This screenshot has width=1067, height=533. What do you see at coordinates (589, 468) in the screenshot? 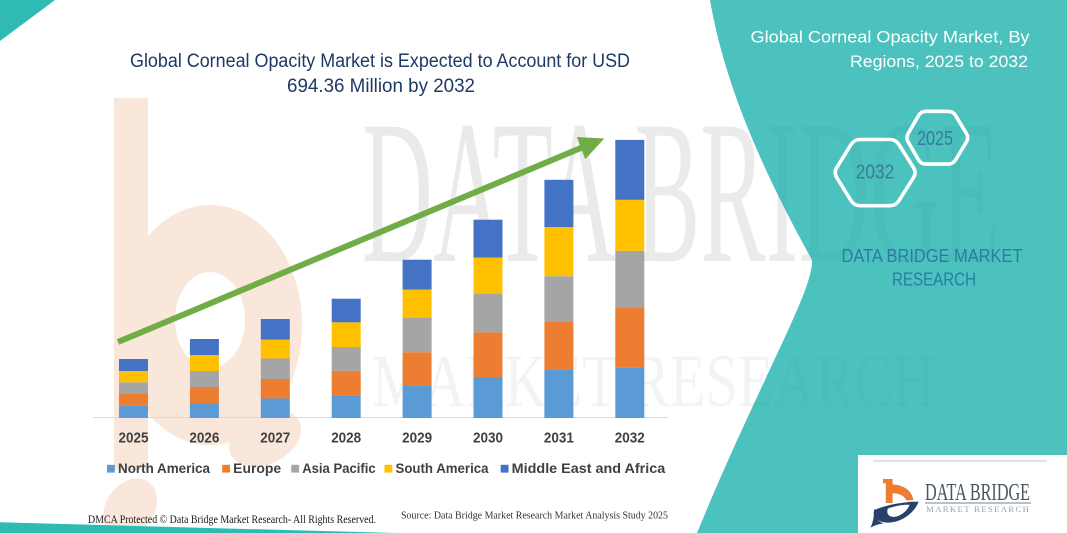
I see `svg-text: Middle East and Africa` at bounding box center [589, 468].